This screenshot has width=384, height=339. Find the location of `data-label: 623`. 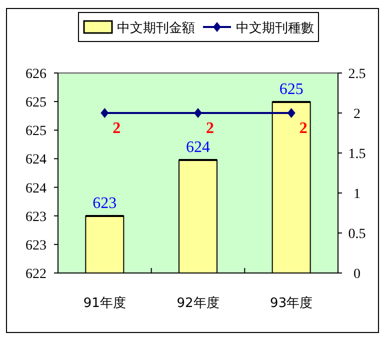

data-label: 623 is located at coordinates (104, 203).